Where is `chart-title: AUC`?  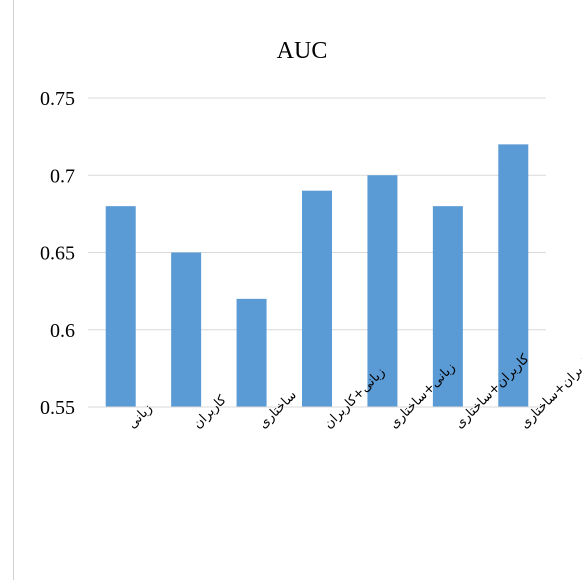
chart-title: AUC is located at coordinates (302, 51).